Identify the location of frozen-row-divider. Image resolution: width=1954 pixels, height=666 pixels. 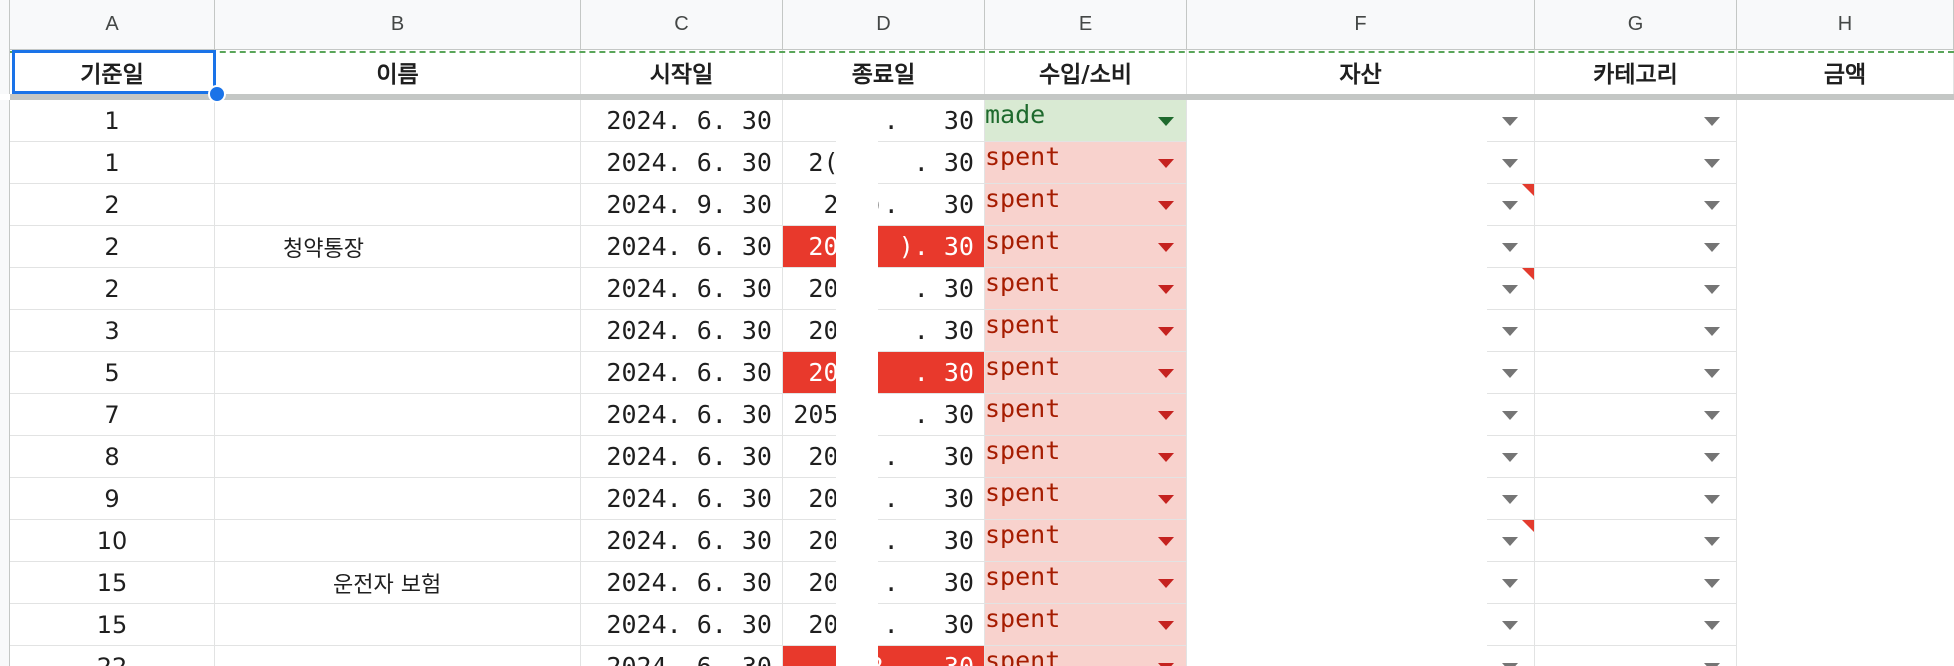
(982, 97).